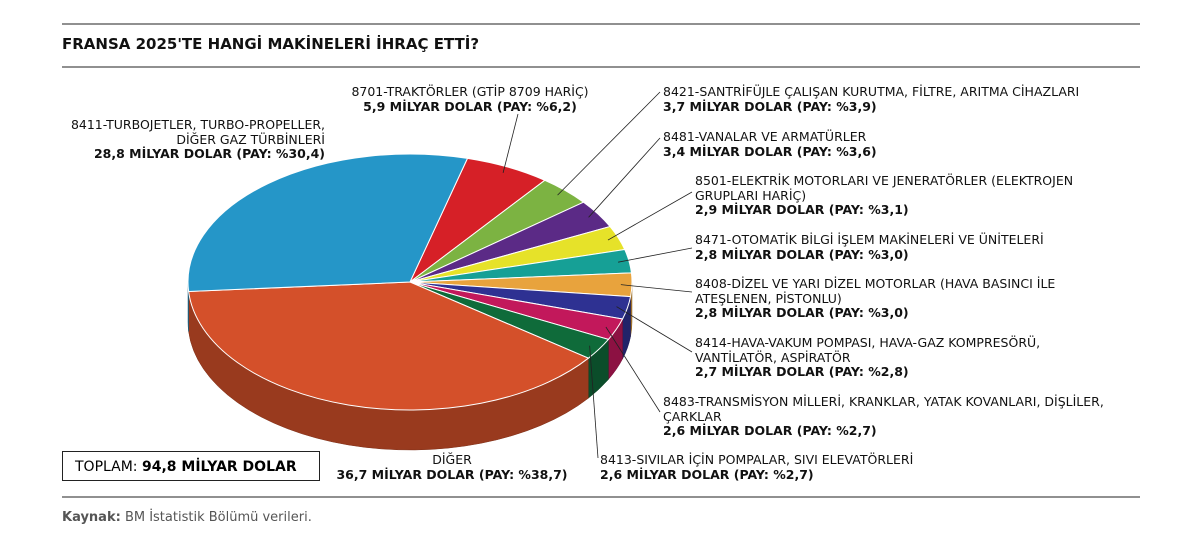 The width and height of the screenshot is (1200, 560). Describe the element at coordinates (802, 209) in the screenshot. I see `value-label: 2,9 MİLYAR DOLAR (PAY: %3,1)` at that location.